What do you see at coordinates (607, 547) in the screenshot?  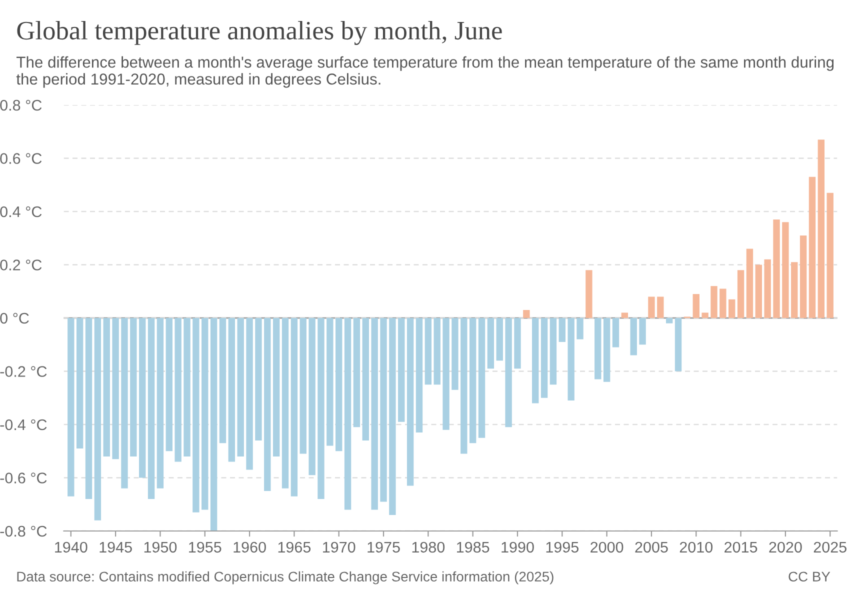 I see `x-tick-label: 2000` at bounding box center [607, 547].